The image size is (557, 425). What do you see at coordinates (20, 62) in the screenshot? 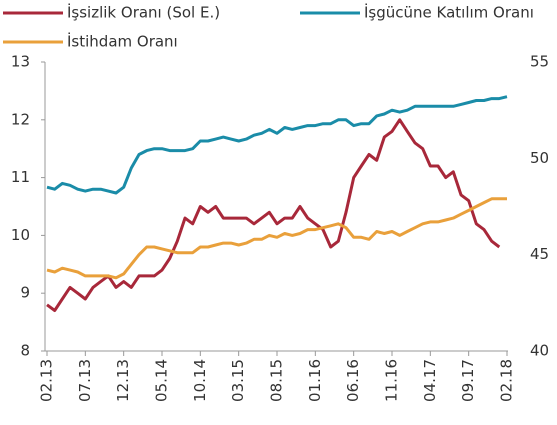
I see `y-tick-label: 13` at bounding box center [20, 62].